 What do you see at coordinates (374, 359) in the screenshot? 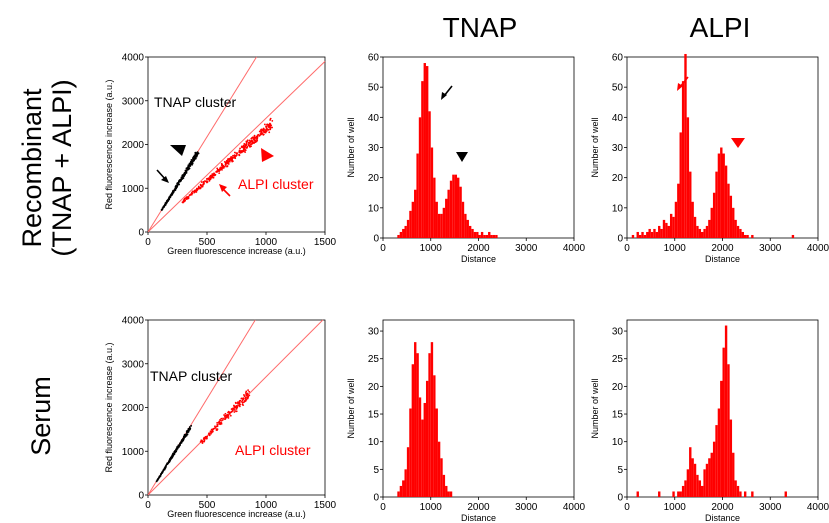
I see `hist-serum-tnap-y-tick-label: 25` at bounding box center [374, 359].